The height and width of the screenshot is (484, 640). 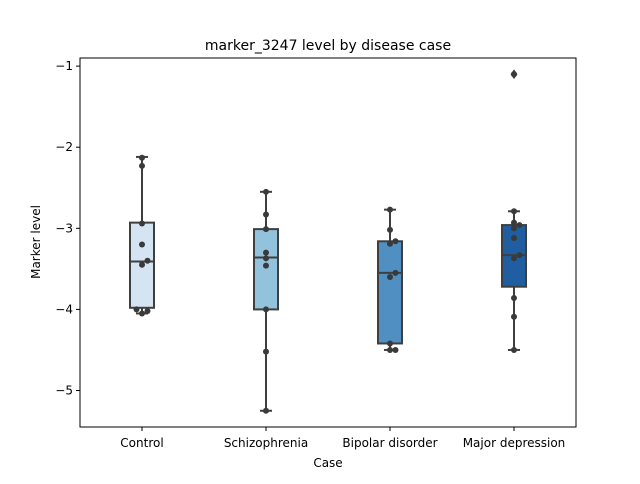 I want to click on y-tick-label: −1, so click(x=64, y=66).